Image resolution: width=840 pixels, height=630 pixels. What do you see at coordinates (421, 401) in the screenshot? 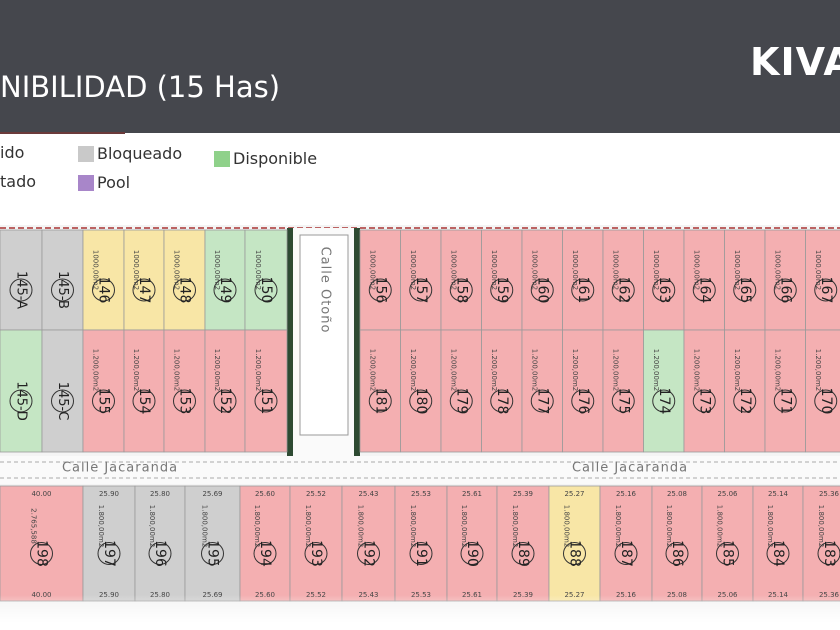
I see `lot-number: 180` at bounding box center [421, 401].